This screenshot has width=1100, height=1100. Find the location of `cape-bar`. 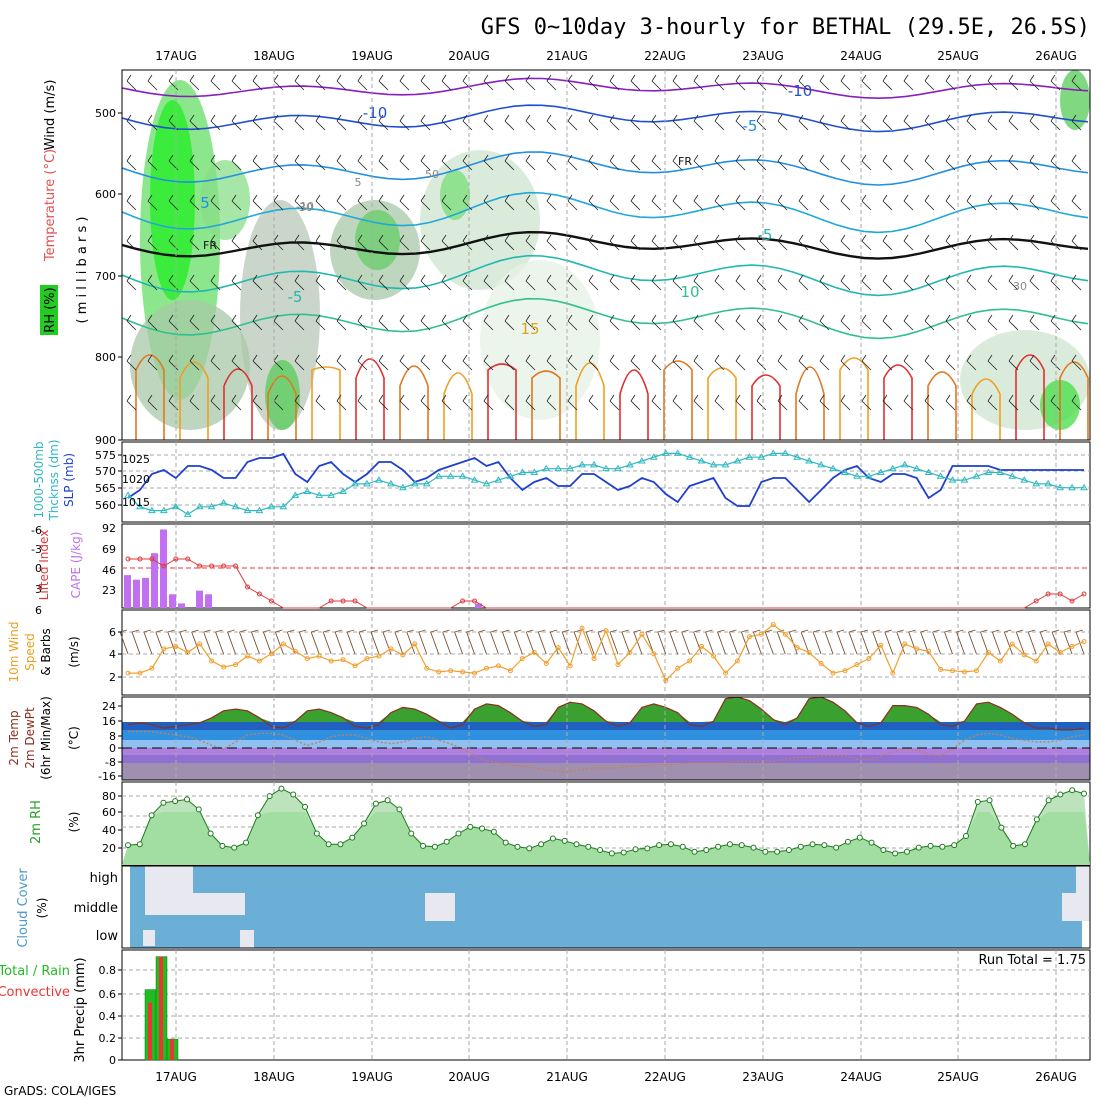

cape-bar is located at coordinates (199, 599).